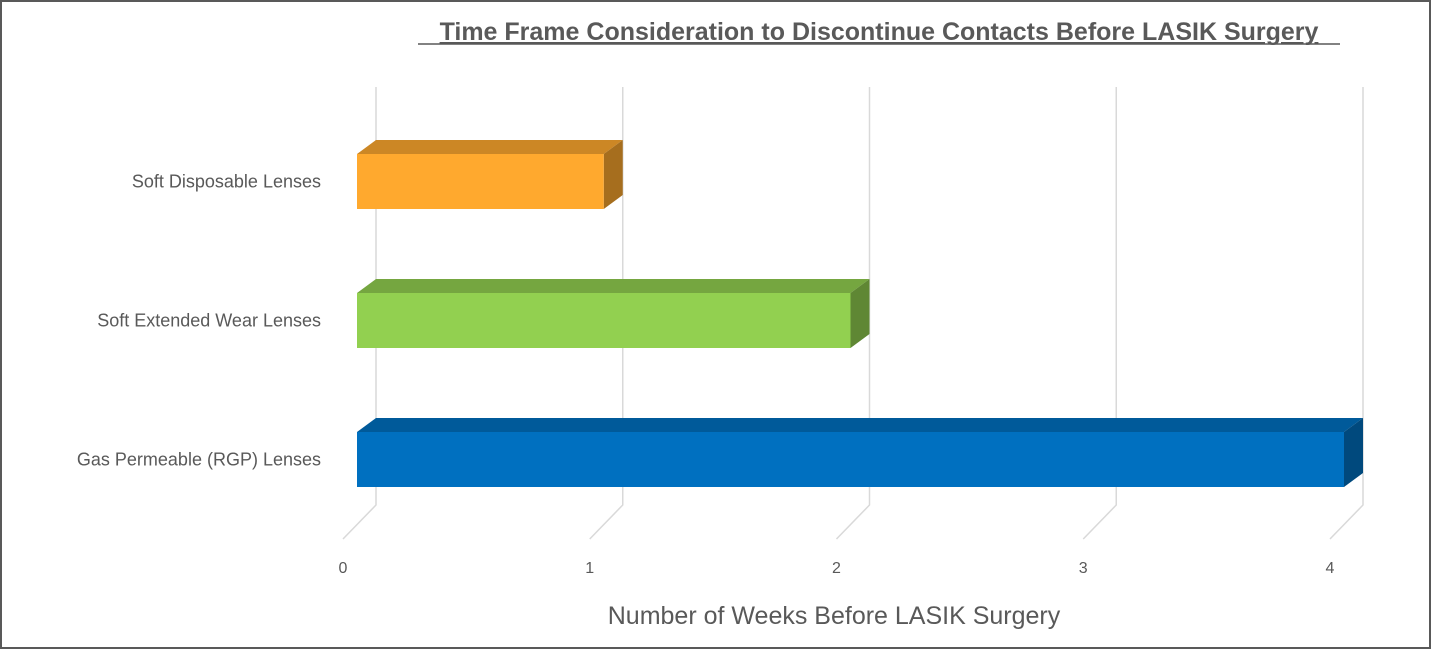 The height and width of the screenshot is (649, 1431). Describe the element at coordinates (836, 568) in the screenshot. I see `x-tick-label: 2` at that location.